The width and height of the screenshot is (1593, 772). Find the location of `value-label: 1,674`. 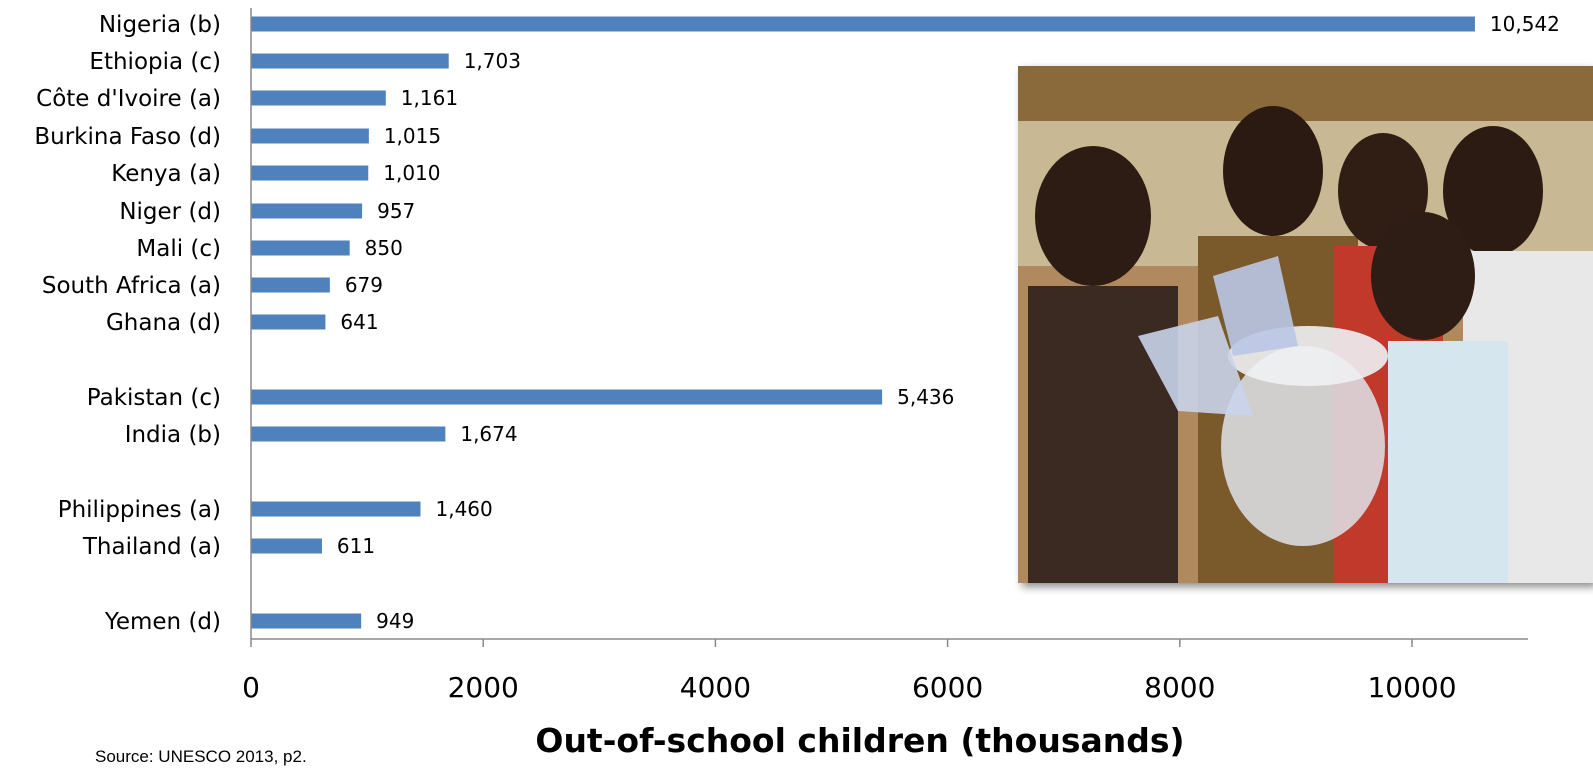

value-label: 1,674 is located at coordinates (488, 434).